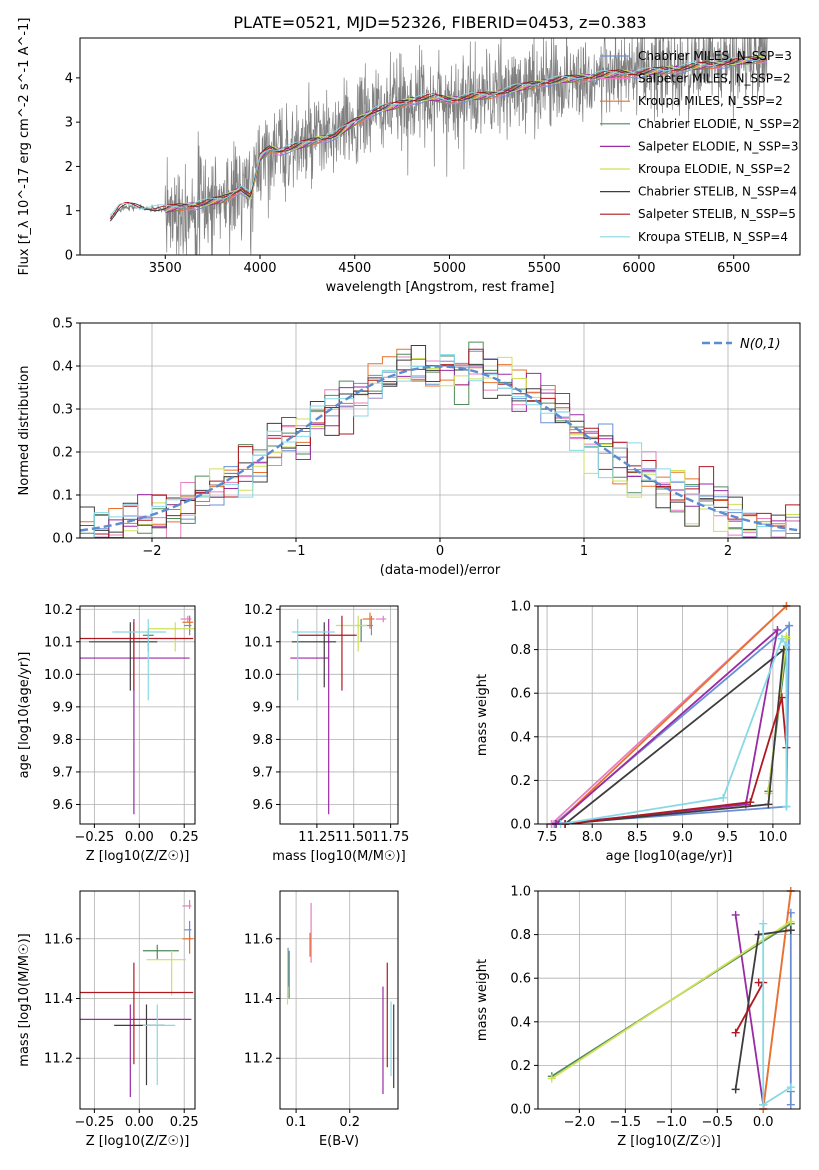  Describe the element at coordinates (62, 324) in the screenshot. I see `y-tick-label: 0.5` at that location.